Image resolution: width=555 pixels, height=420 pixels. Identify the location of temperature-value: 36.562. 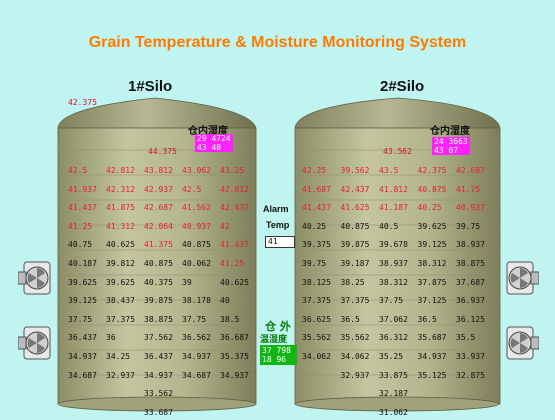
(196, 338).